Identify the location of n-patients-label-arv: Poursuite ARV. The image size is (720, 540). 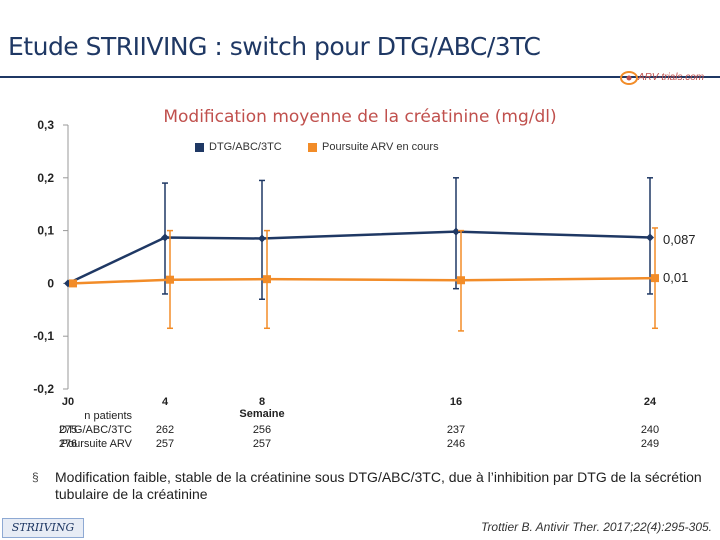
(96, 444).